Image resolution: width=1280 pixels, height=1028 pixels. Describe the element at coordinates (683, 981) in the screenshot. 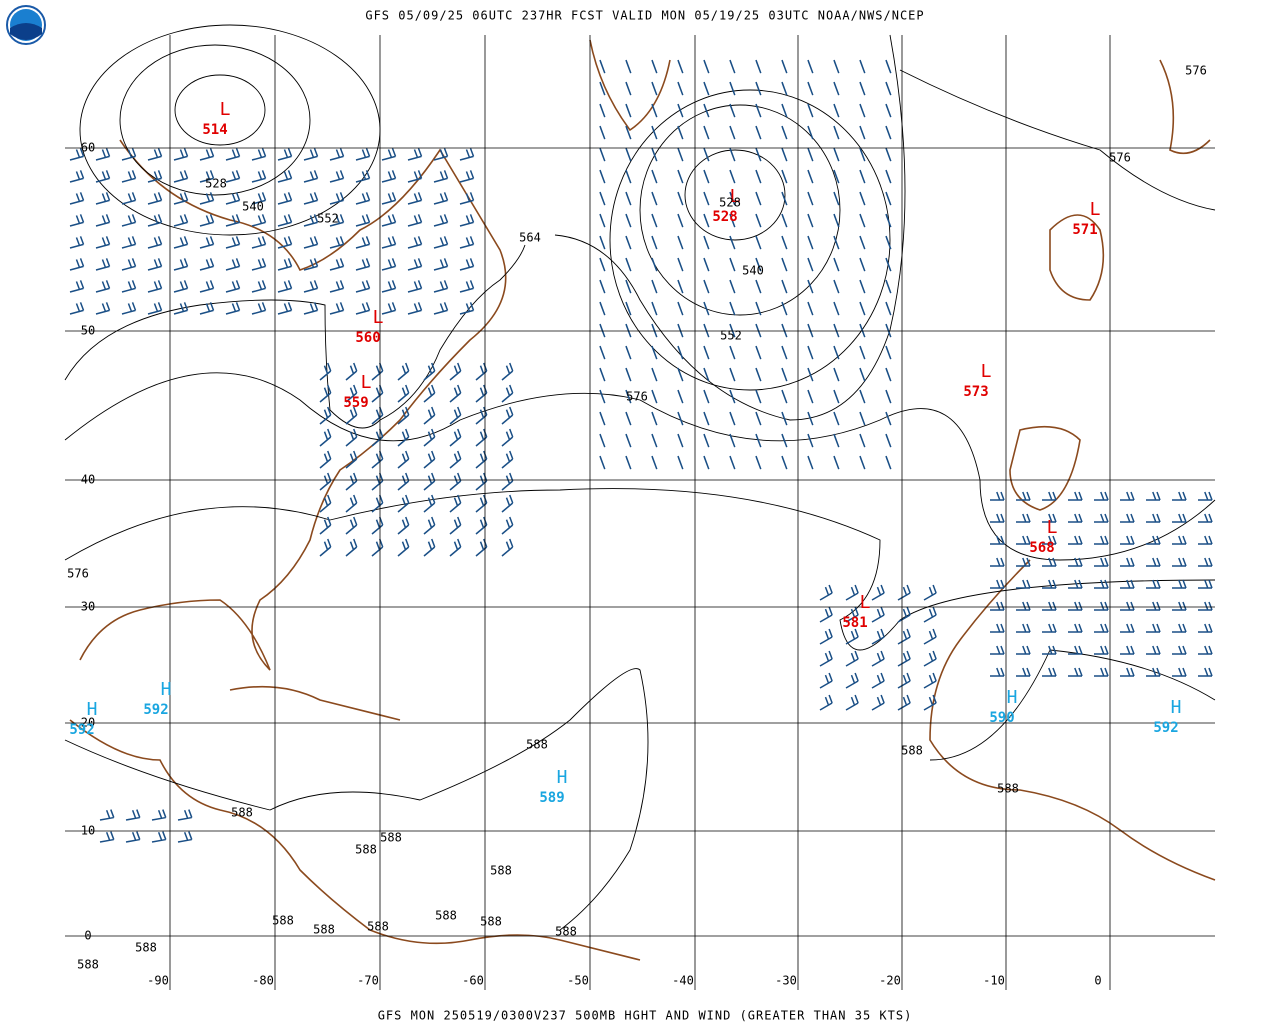

I see `longitude-label: -40` at that location.